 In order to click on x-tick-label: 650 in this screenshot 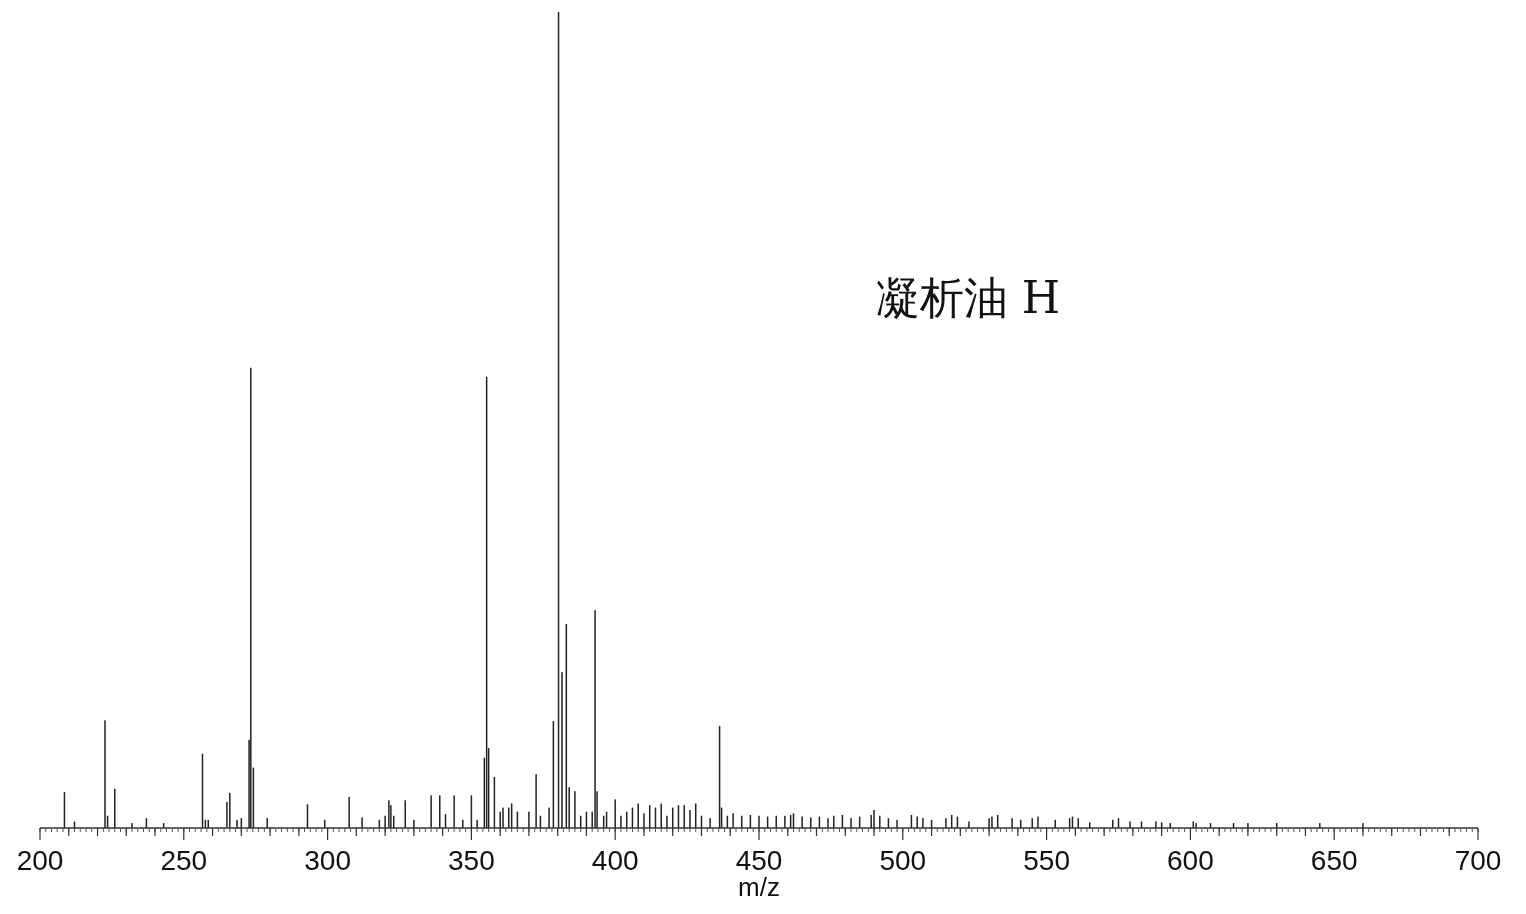, I will do `click(1334, 860)`.